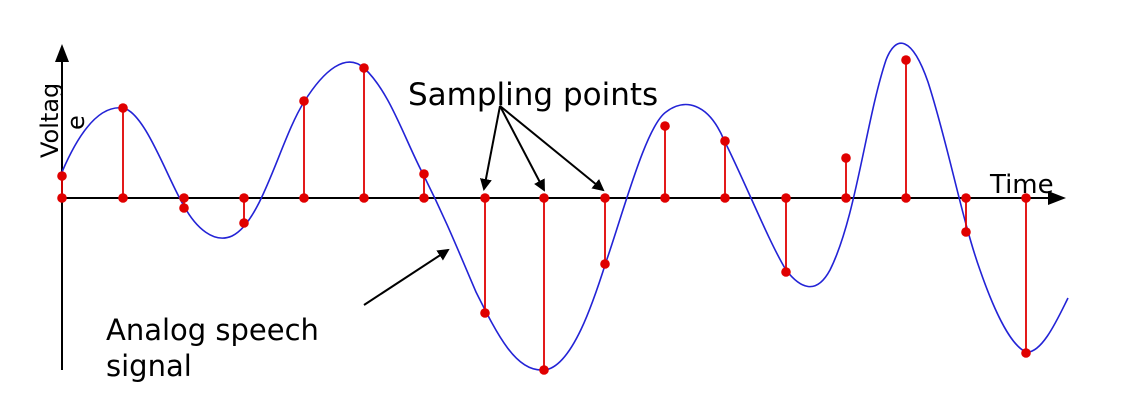 This screenshot has width=1126, height=408. Describe the element at coordinates (522, 148) in the screenshot. I see `sampling-arrow-middle` at that location.